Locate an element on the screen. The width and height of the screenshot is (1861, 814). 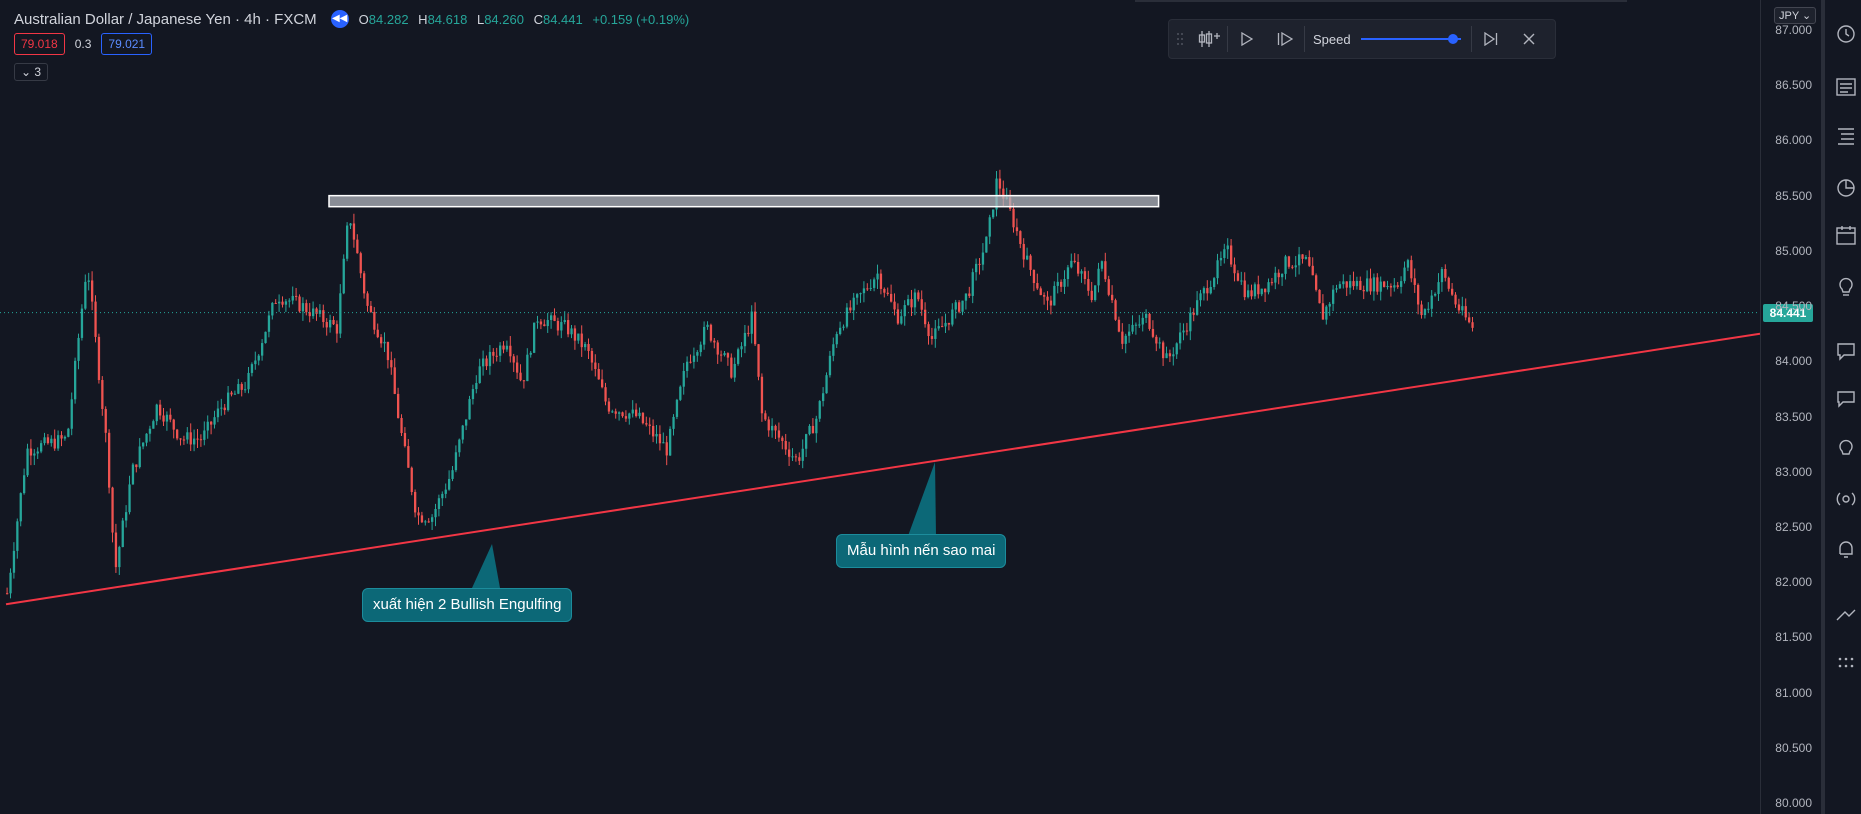
step-forward-icon is located at coordinates (1285, 39).